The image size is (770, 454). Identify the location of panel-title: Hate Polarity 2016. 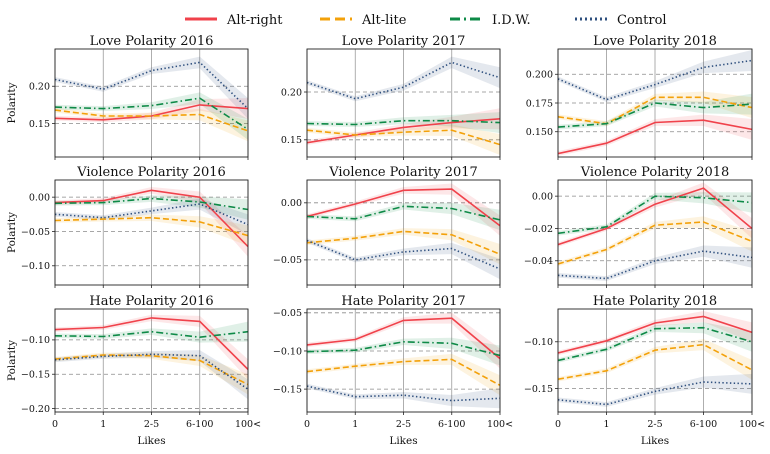
(151, 301).